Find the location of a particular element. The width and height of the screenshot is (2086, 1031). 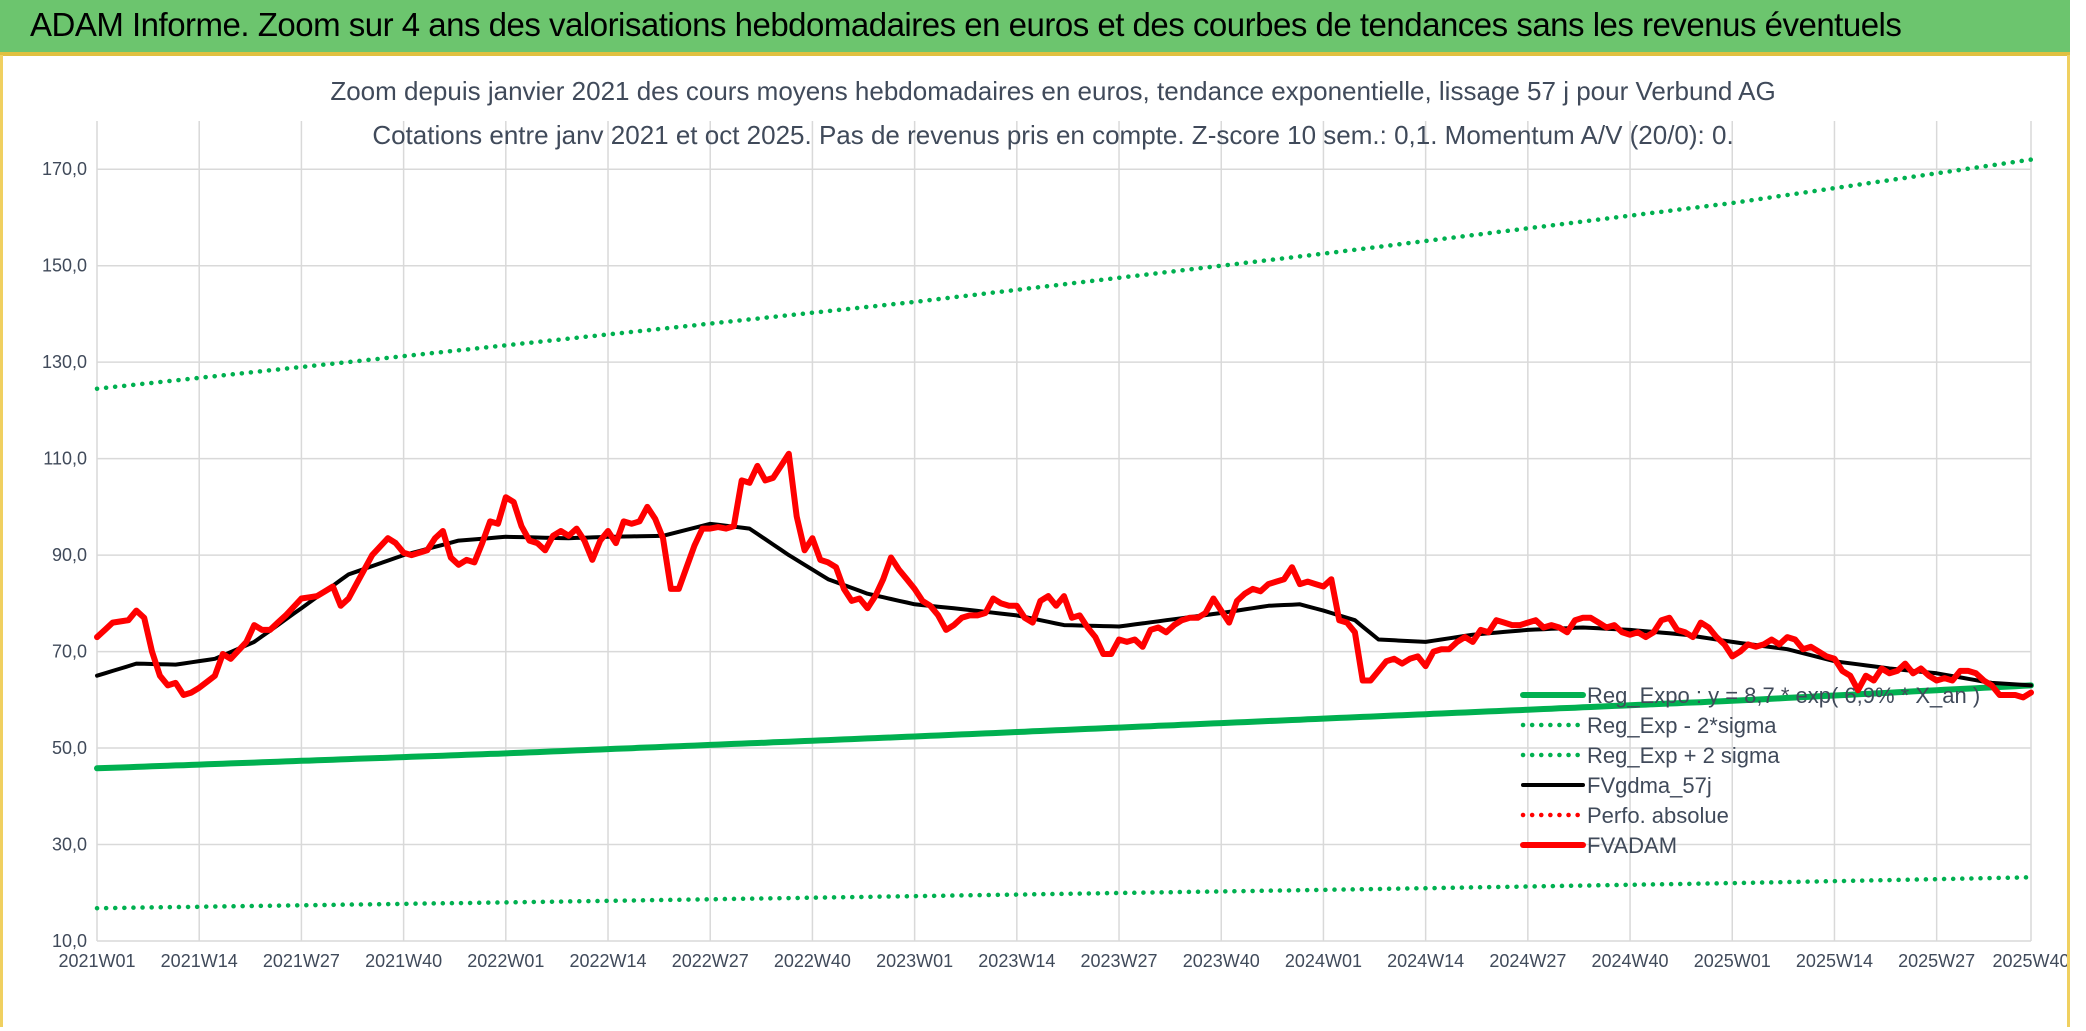

x-tick-label: 2024W40 is located at coordinates (1630, 961).